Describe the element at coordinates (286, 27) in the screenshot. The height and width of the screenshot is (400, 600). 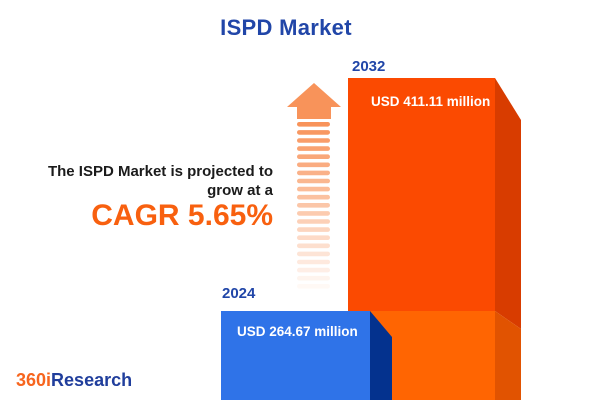
I see `page-title: ISPD Market` at that location.